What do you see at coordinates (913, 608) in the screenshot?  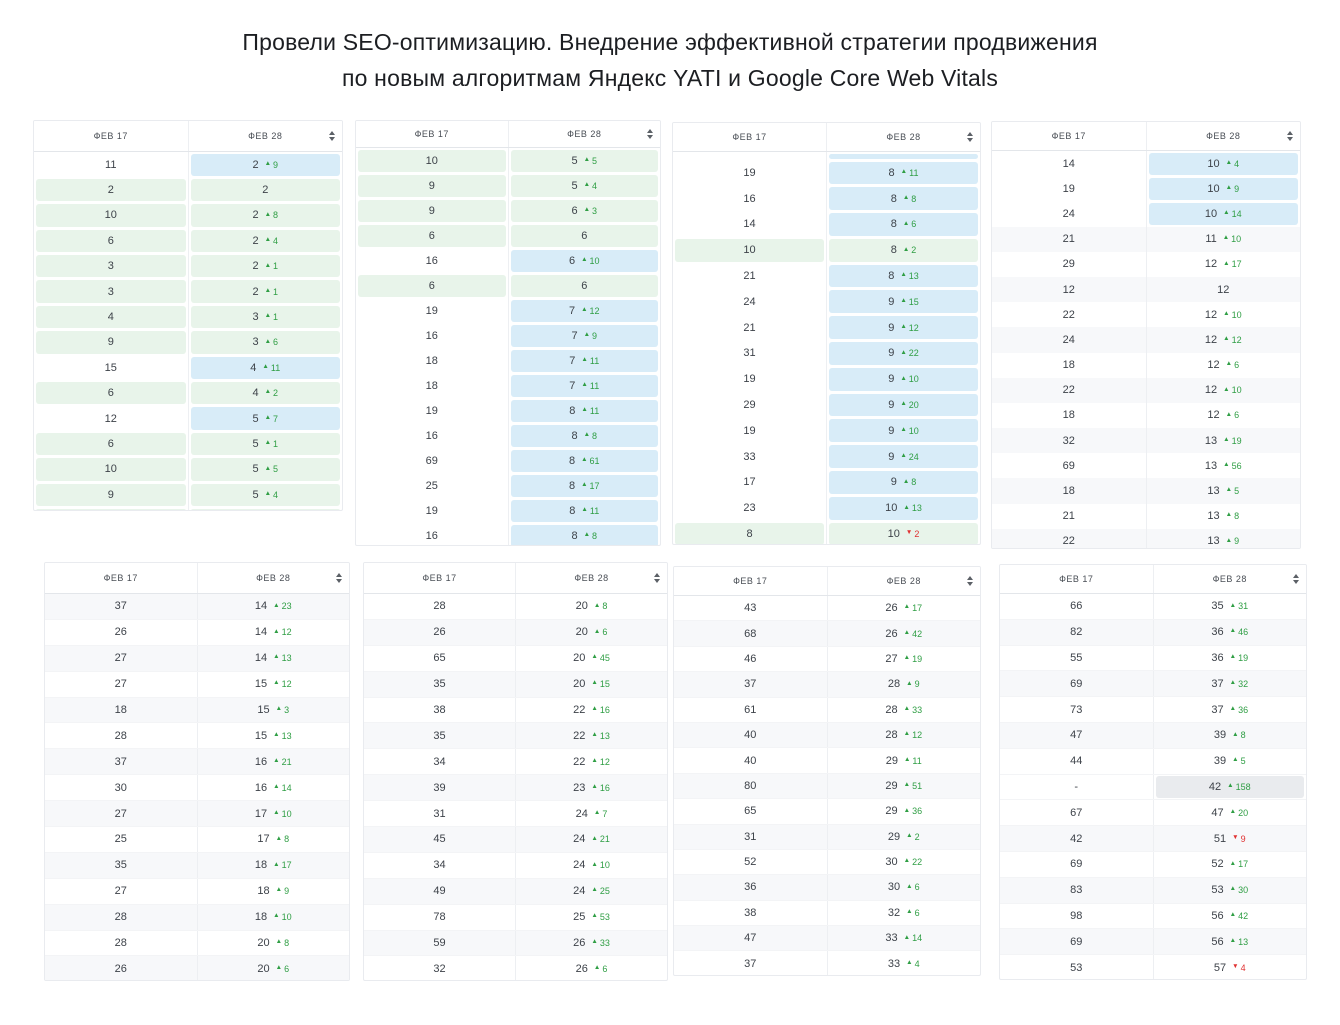 I see `position-delta: ▲ 17` at bounding box center [913, 608].